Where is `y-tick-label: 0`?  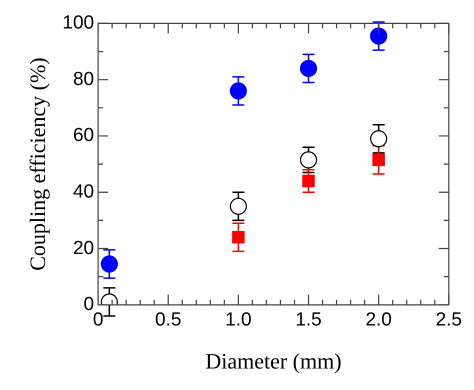 y-tick-label: 0 is located at coordinates (89, 305).